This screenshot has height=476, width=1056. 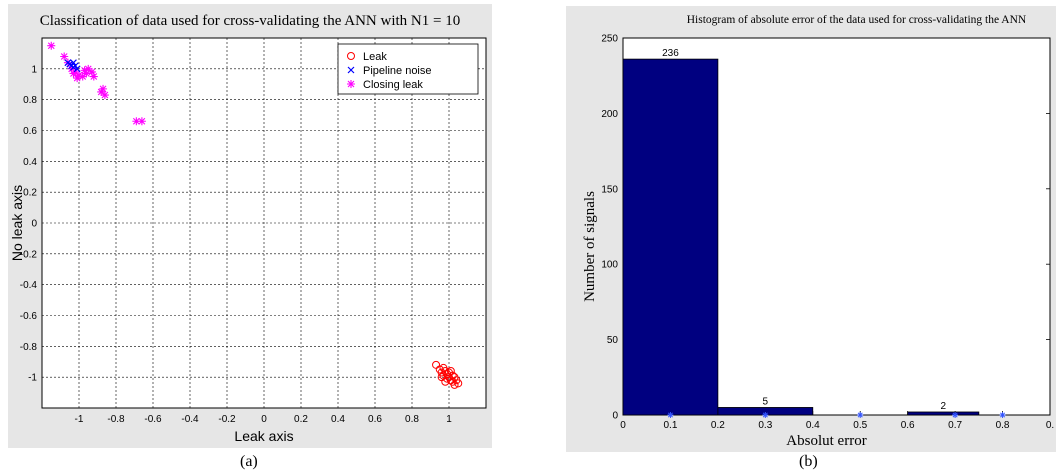 What do you see at coordinates (79, 419) in the screenshot?
I see `x-tick-label: -1` at bounding box center [79, 419].